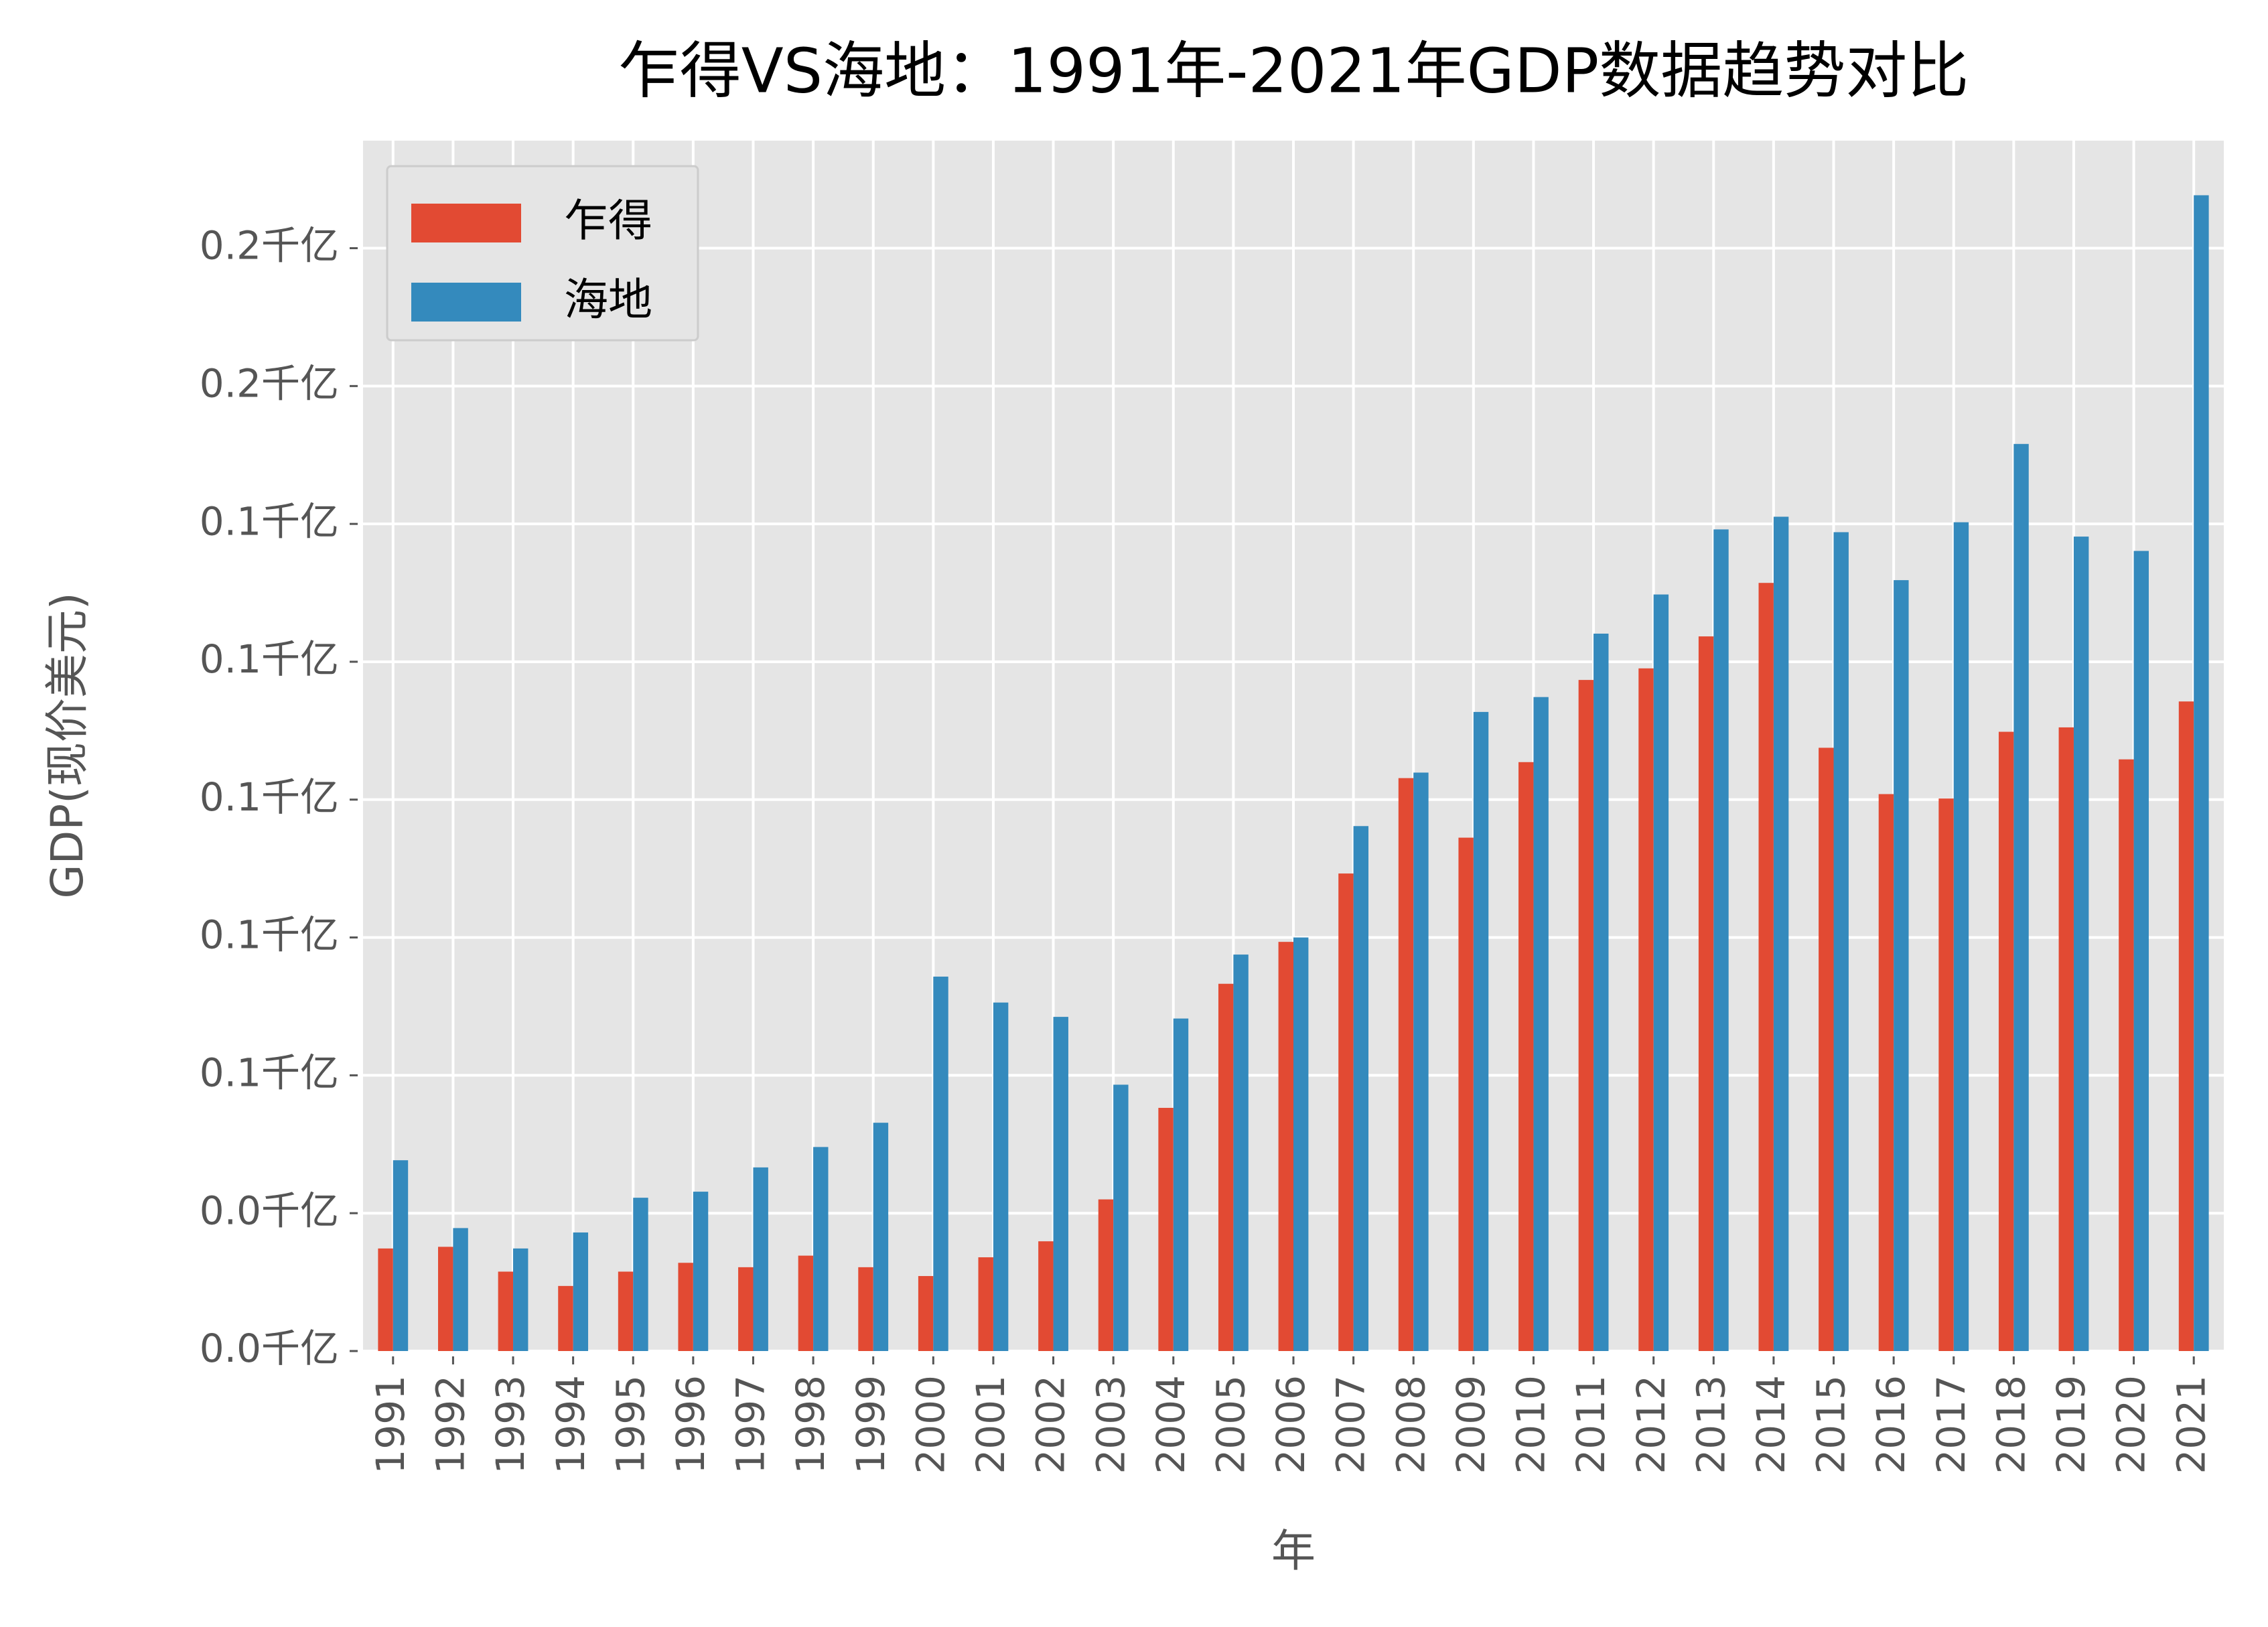  What do you see at coordinates (1471, 1424) in the screenshot?
I see `x-tick-label: 2009` at bounding box center [1471, 1424].